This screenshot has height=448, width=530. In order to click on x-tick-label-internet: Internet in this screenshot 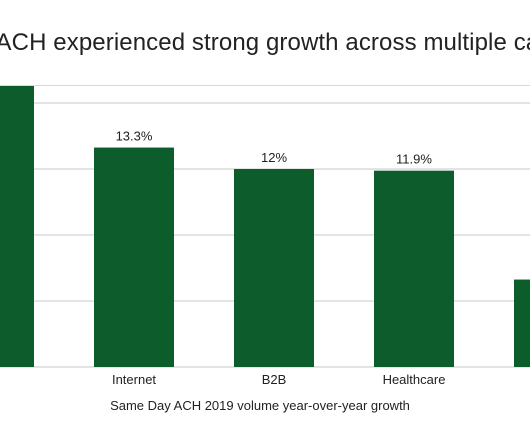, I will do `click(134, 379)`.